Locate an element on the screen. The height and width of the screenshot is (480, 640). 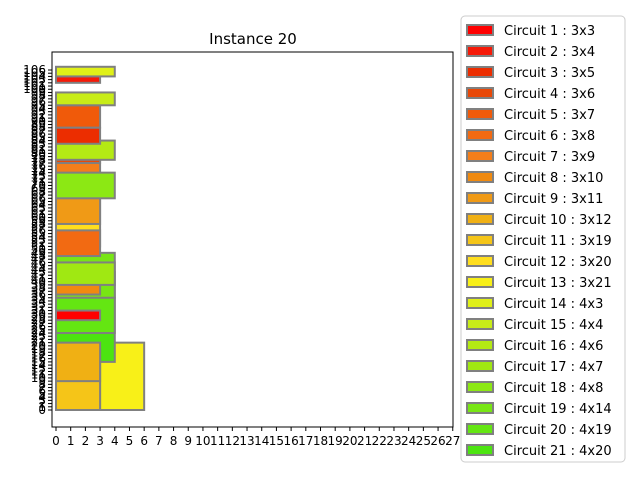
y-tick-label: 2 is located at coordinates (42, 404).